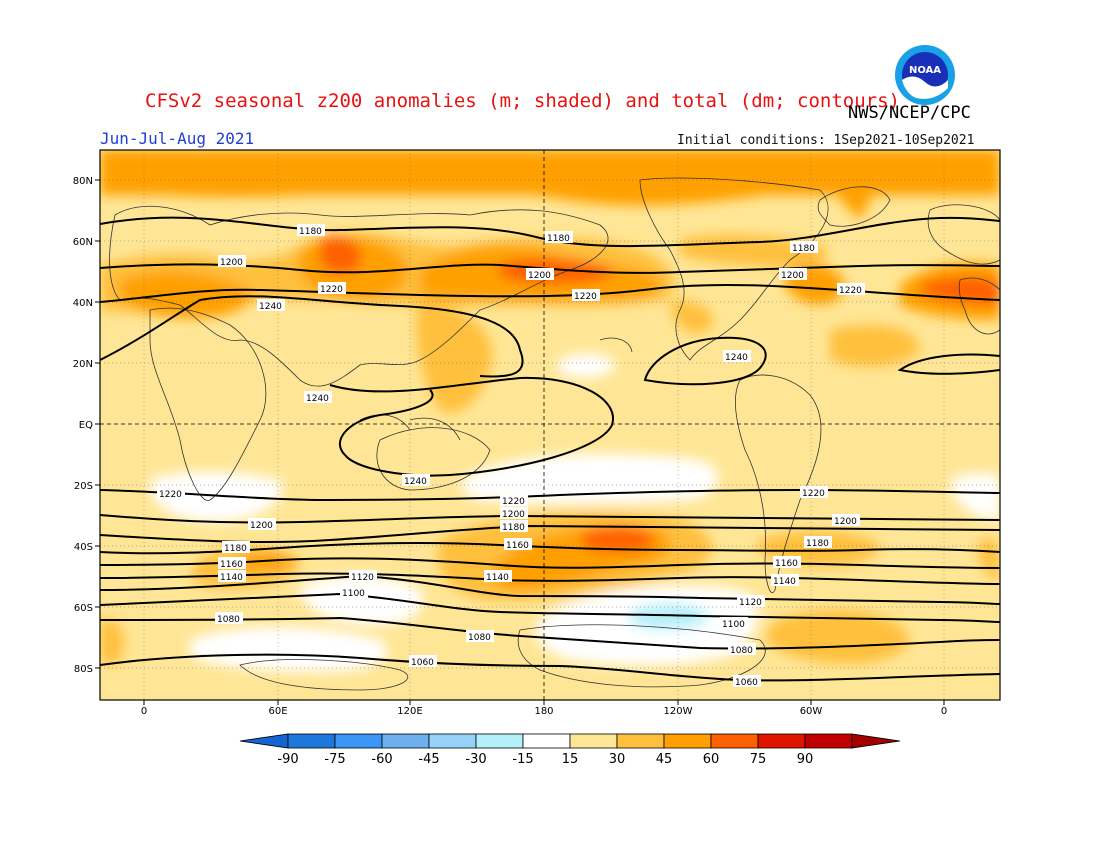 The height and width of the screenshot is (850, 1100). Describe the element at coordinates (409, 711) in the screenshot. I see `lon-label: 120E` at that location.